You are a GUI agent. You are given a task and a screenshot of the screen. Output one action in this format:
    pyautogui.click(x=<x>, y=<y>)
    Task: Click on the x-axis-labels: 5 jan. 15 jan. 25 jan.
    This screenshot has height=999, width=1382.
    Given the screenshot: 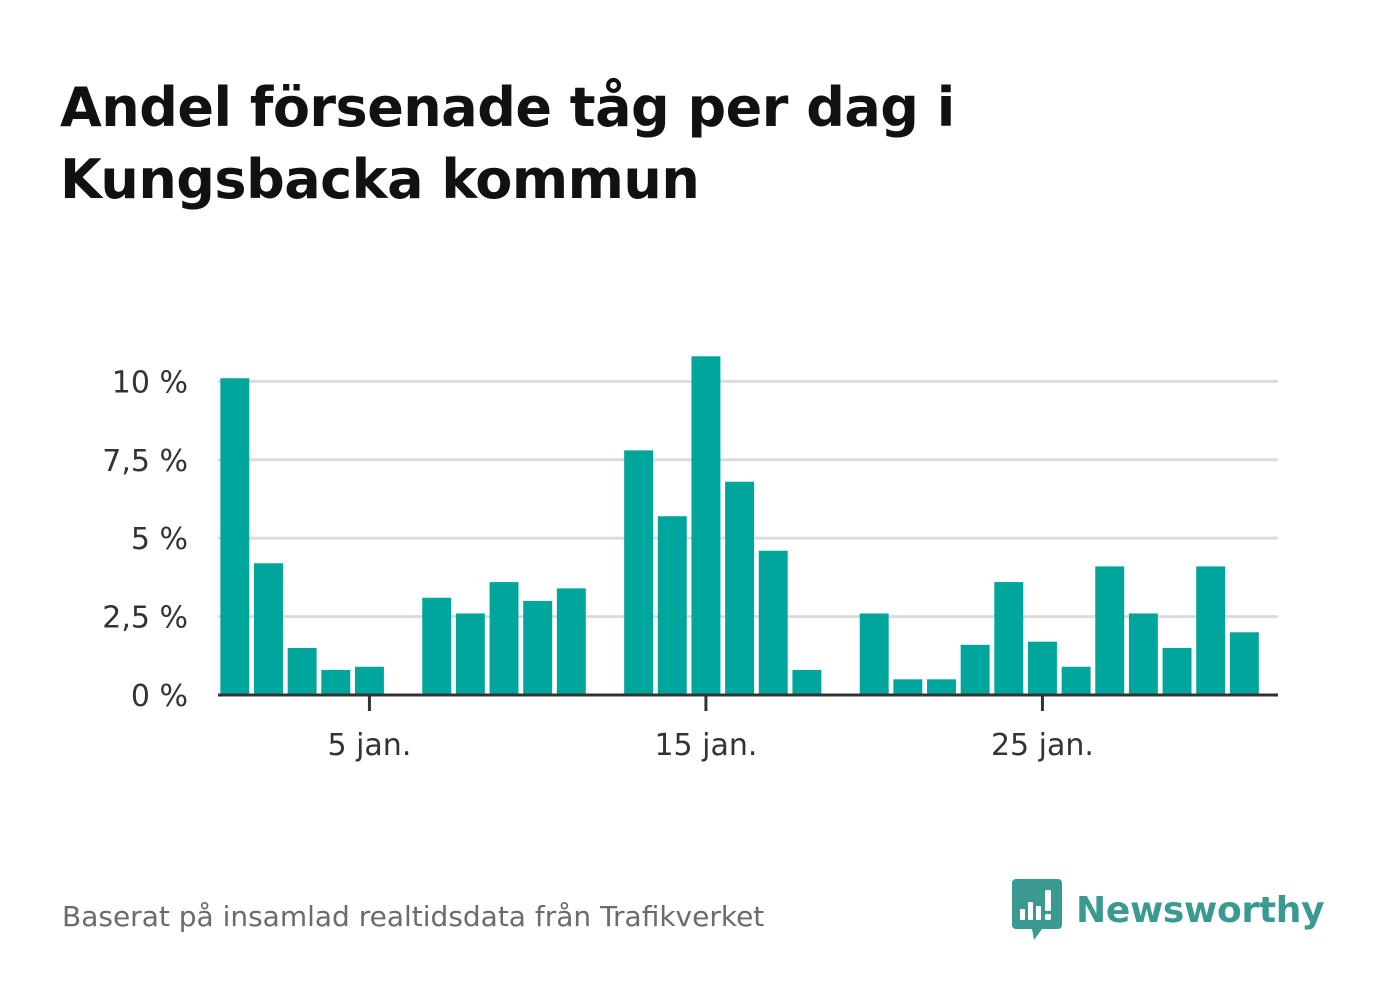 What is the action you would take?
    pyautogui.click(x=710, y=745)
    